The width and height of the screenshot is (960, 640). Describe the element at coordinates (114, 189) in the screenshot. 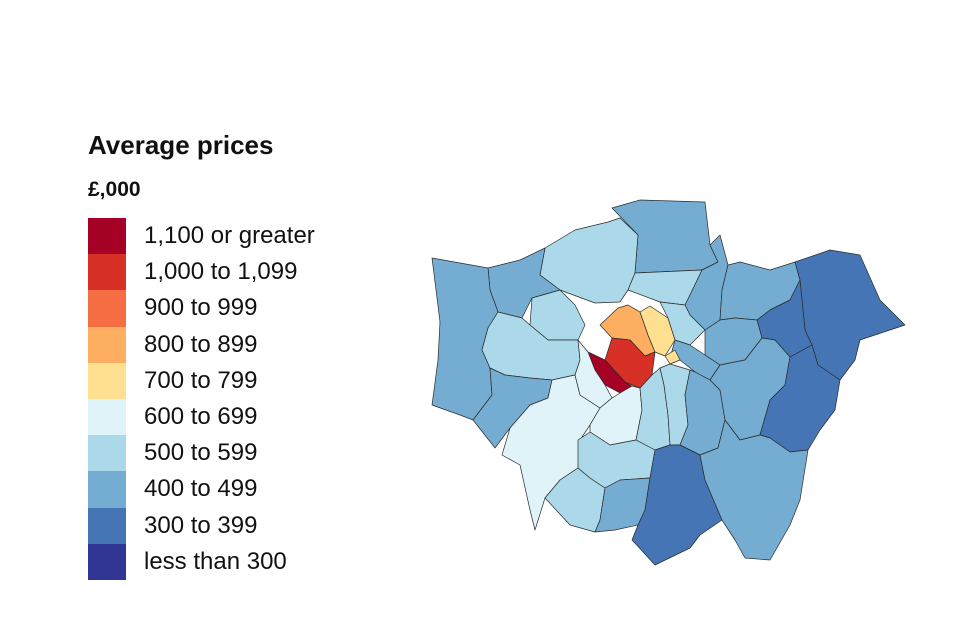

I see `legend-unit: £,000` at that location.